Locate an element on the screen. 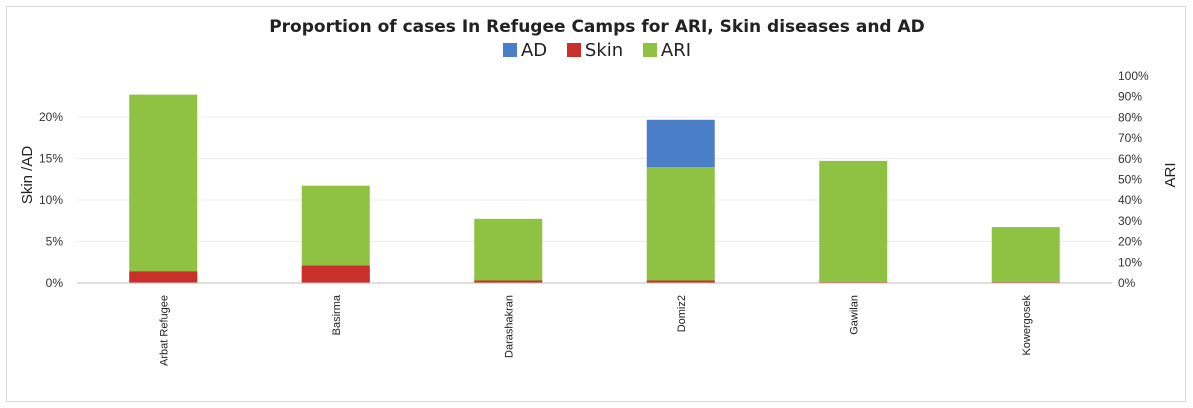  x-tick-label: Gawilan is located at coordinates (854, 315).